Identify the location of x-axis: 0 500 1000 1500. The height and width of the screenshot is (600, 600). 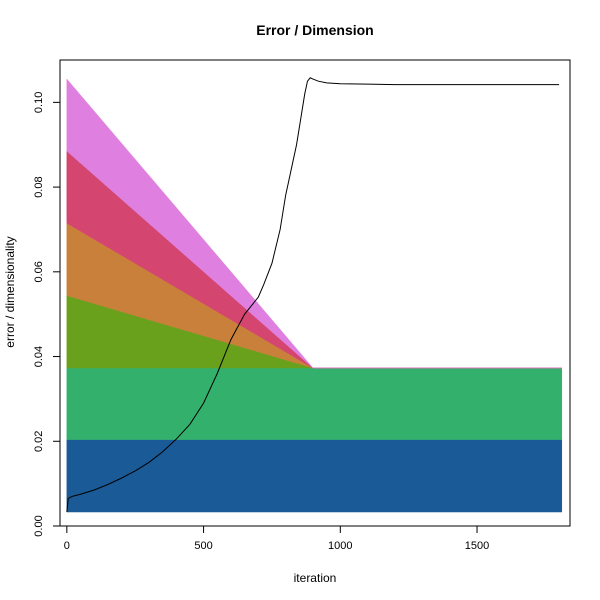
(276, 538).